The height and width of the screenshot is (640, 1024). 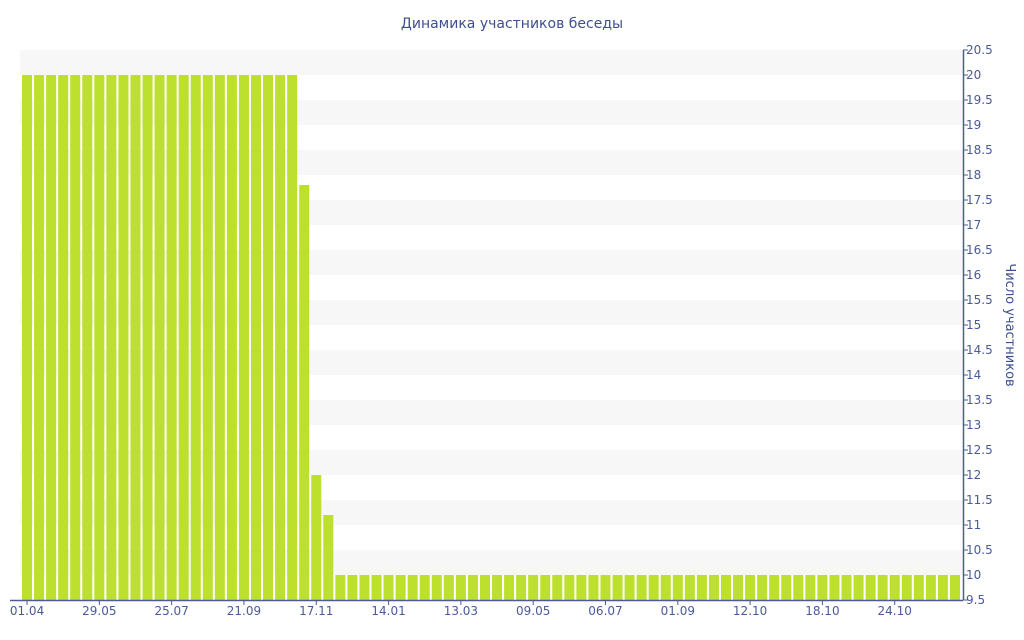 I want to click on y-tick-label: 11, so click(x=973, y=525).